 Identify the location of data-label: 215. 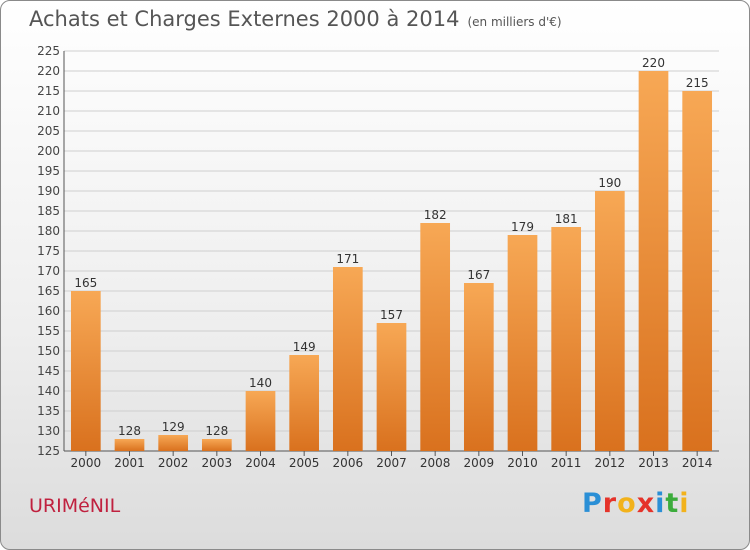
(697, 83).